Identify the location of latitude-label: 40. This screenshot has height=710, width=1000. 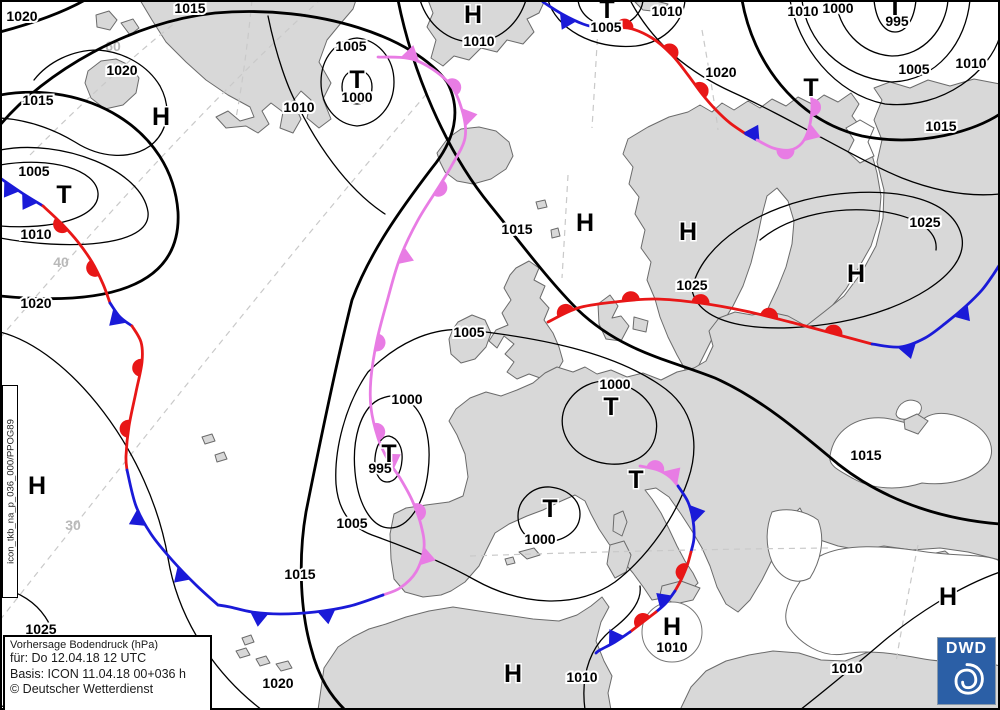
(61, 262).